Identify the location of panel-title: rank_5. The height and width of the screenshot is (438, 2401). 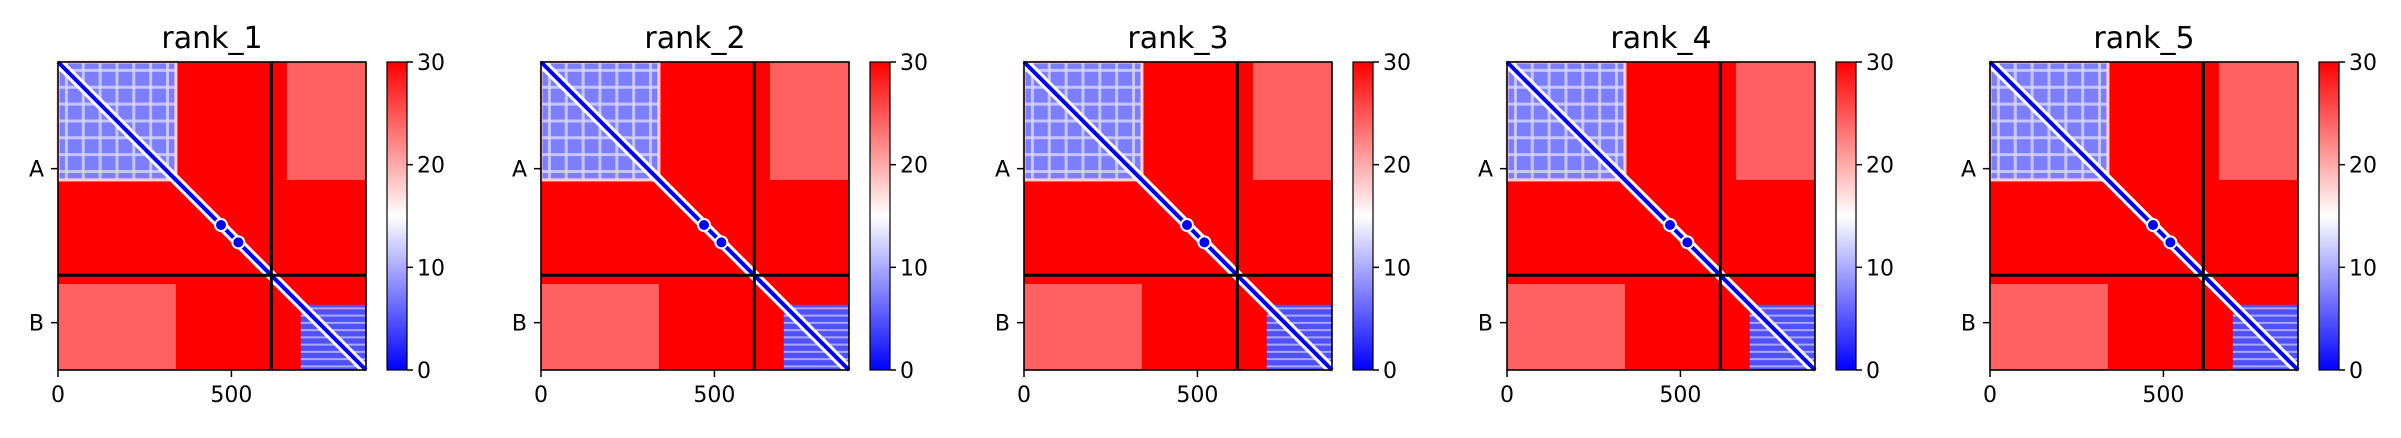
(2143, 38).